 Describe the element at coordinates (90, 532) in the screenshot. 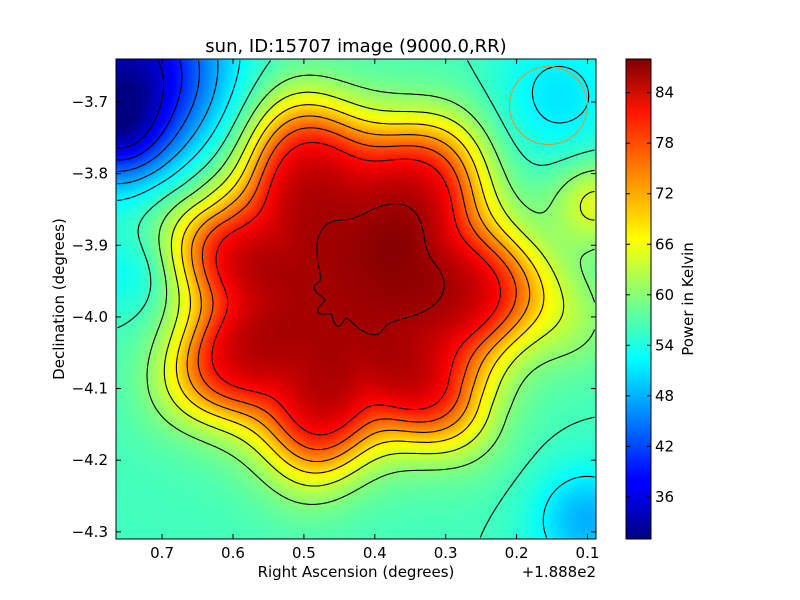

I see `y-tick-label: −4.3` at that location.